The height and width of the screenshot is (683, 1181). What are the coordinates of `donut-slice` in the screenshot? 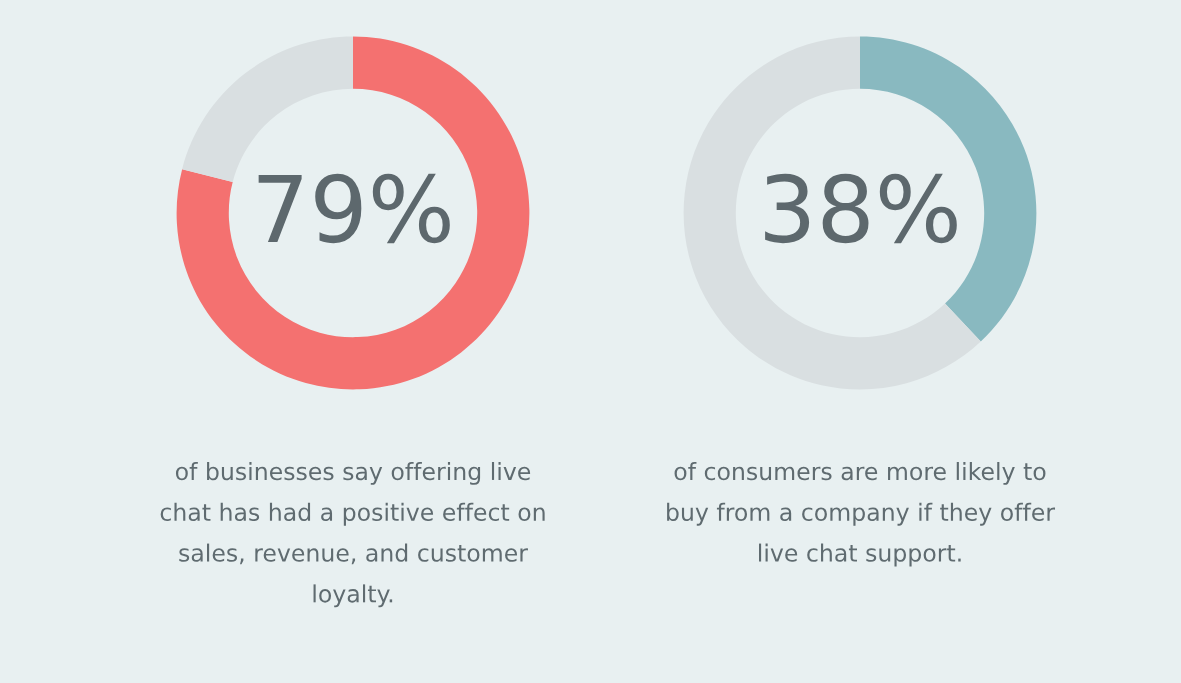 It's located at (832, 213).